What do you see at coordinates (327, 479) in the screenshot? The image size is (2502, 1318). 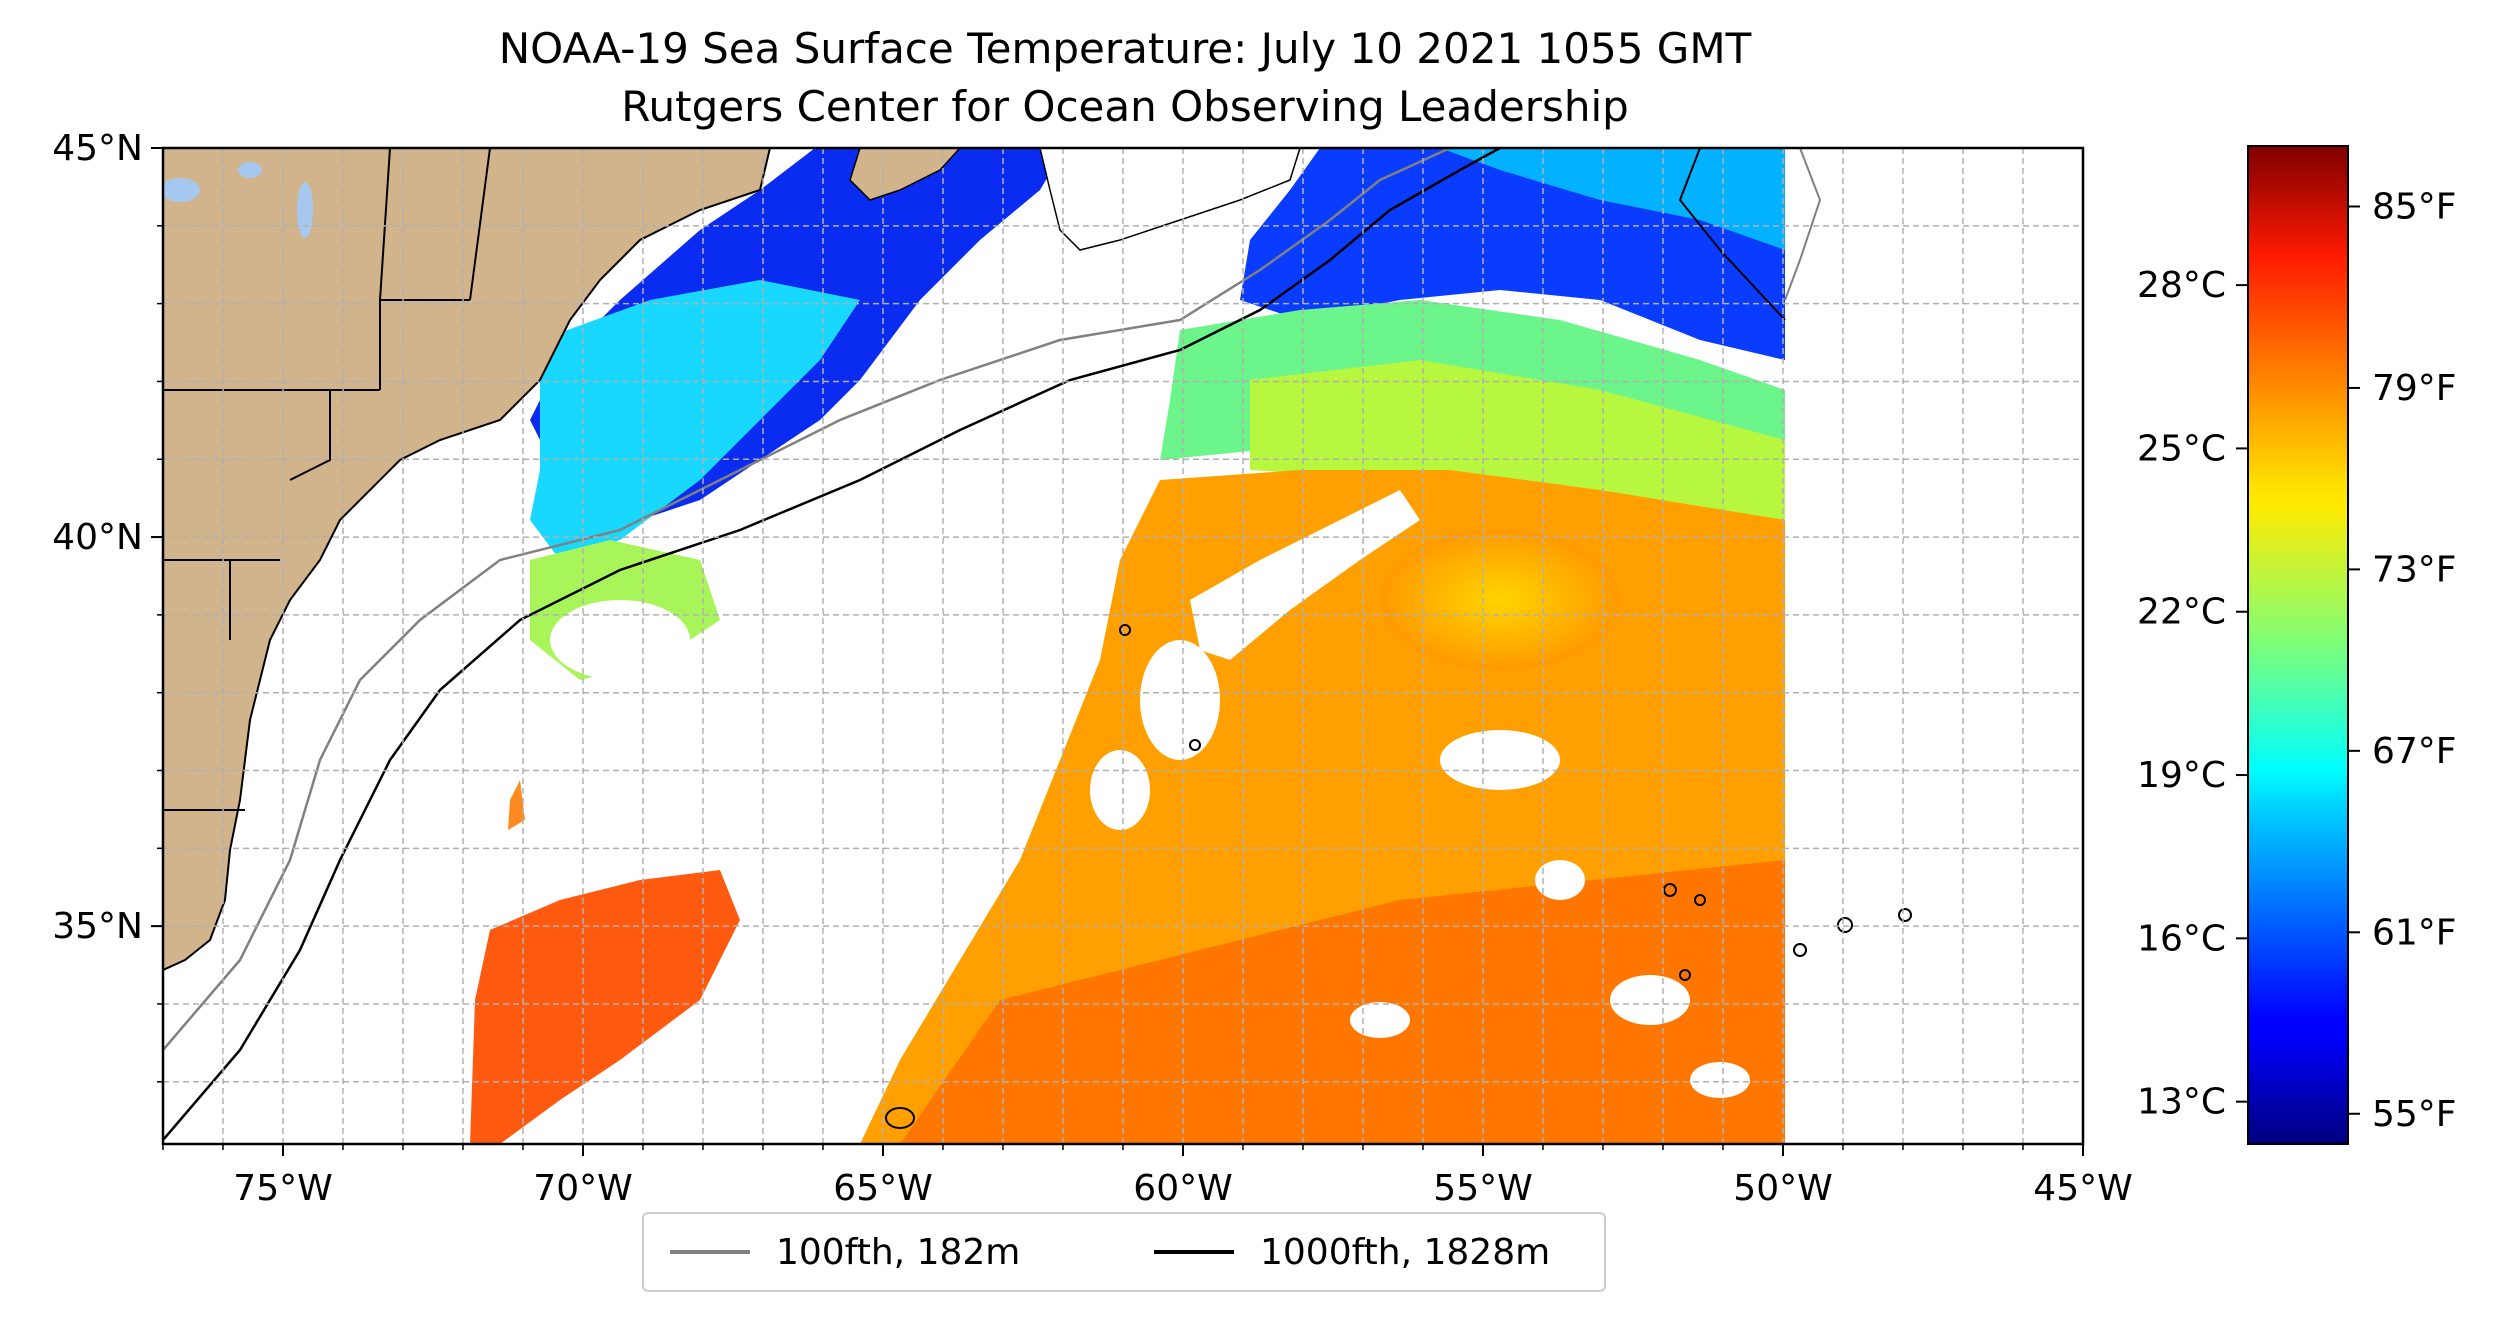 I see `state-borders` at bounding box center [327, 479].